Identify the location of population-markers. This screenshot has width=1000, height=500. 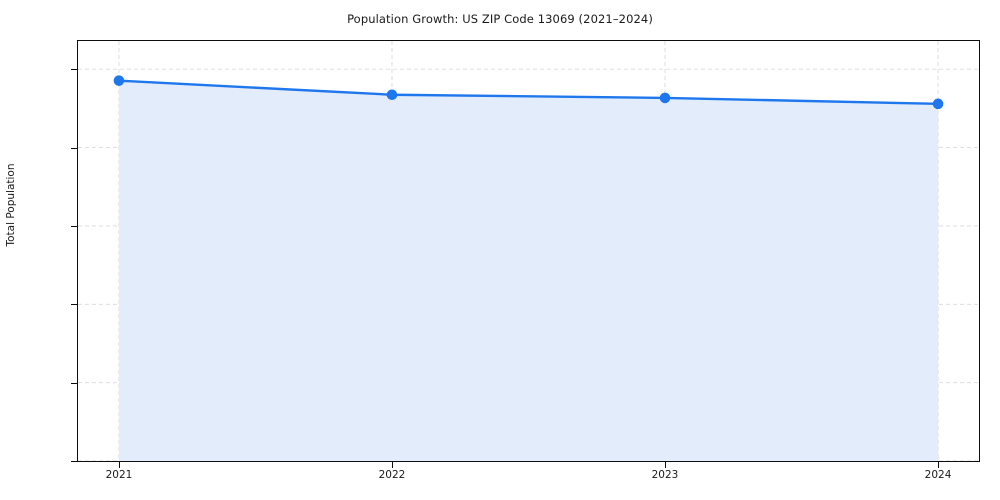
(528, 92).